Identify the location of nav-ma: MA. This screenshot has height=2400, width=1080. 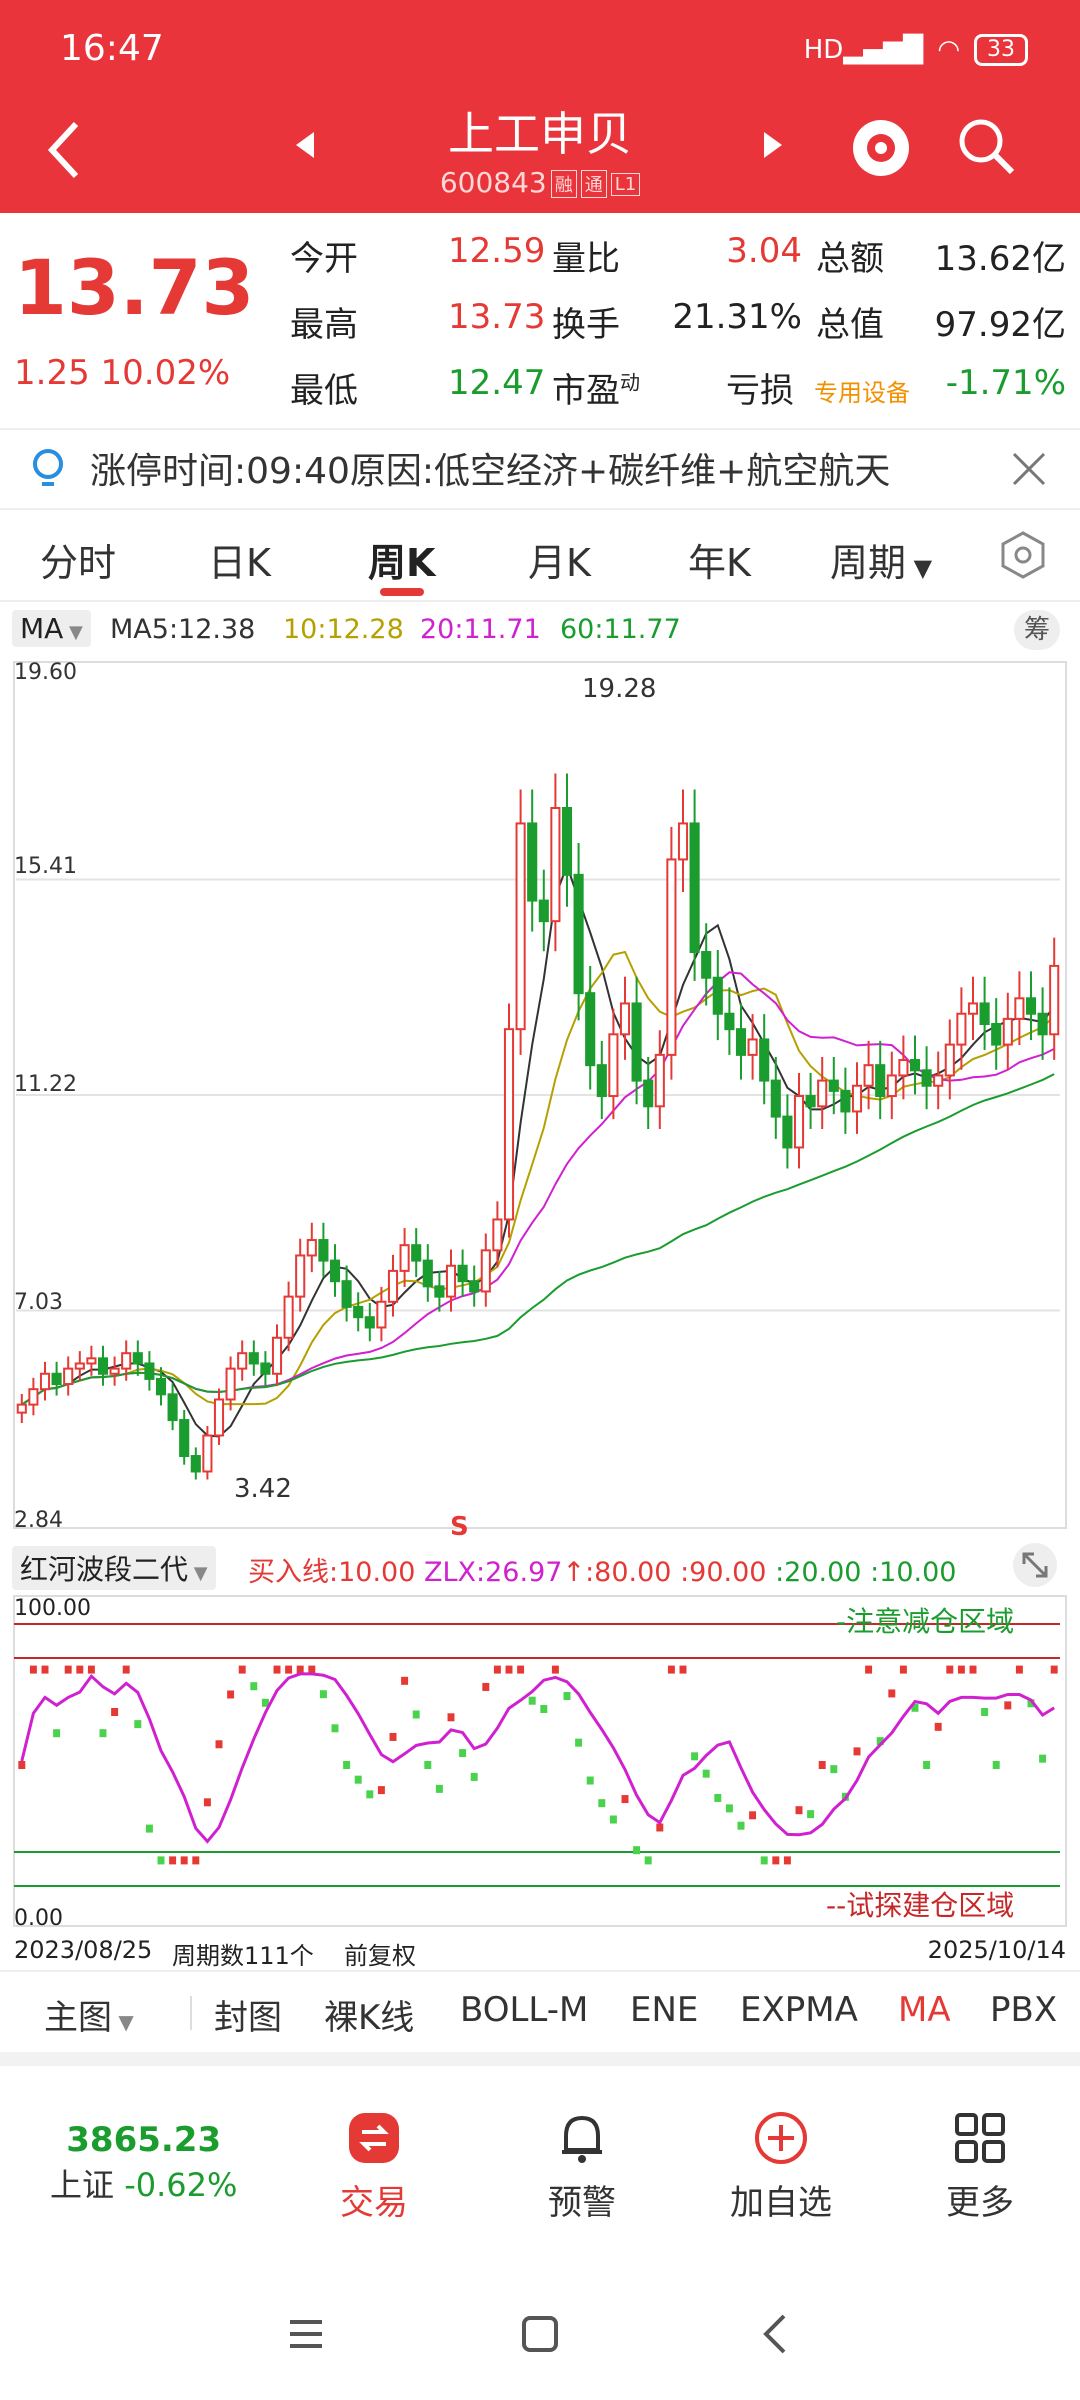
(924, 2010).